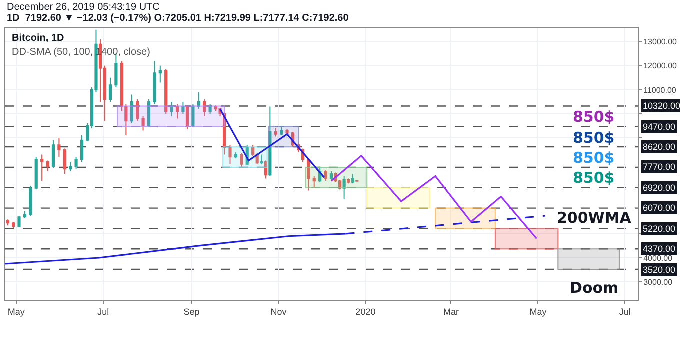  What do you see at coordinates (279, 311) in the screenshot?
I see `x-tick-label: Nov` at bounding box center [279, 311].